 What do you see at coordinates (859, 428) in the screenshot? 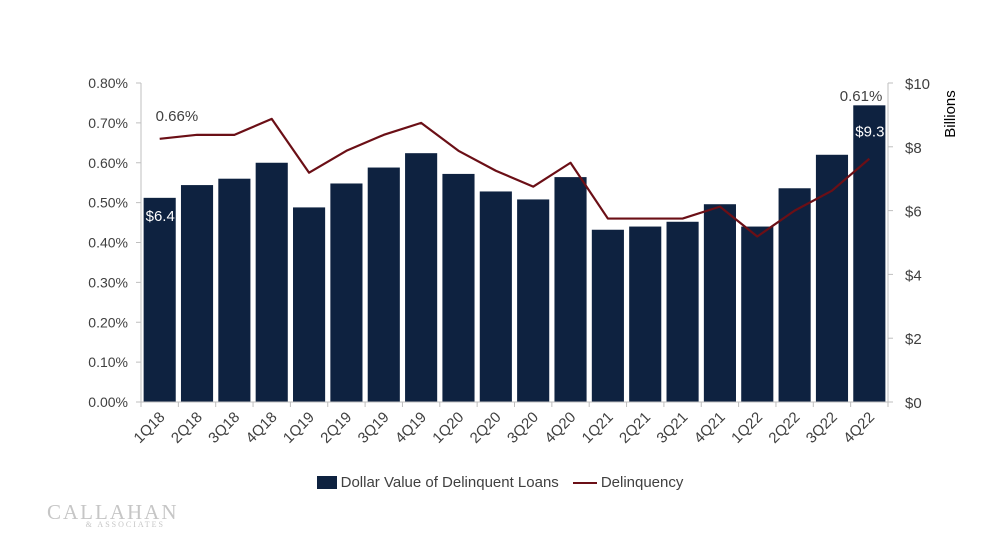
I see `x-tick-label: 4Q22` at bounding box center [859, 428].